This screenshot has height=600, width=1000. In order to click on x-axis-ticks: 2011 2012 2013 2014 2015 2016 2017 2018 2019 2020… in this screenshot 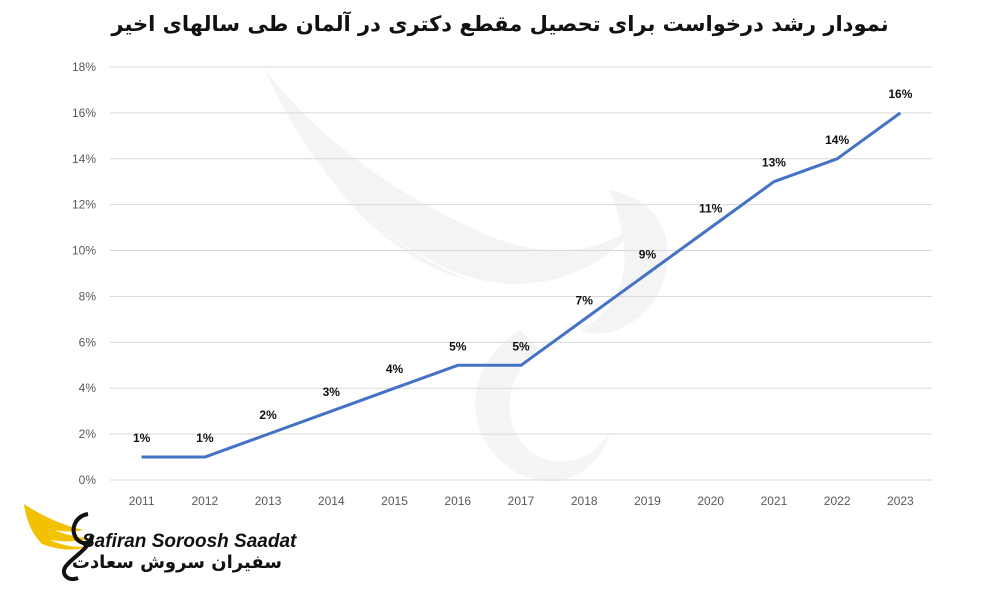, I will do `click(521, 501)`.